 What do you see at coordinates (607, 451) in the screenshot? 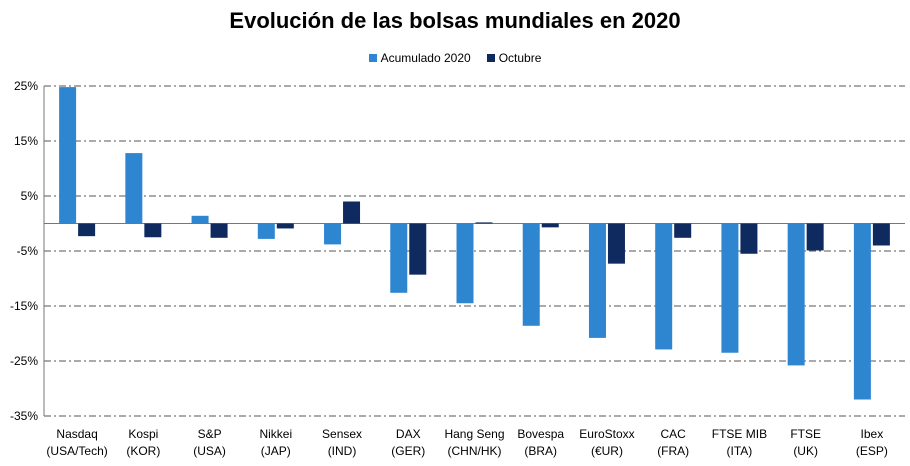
I see `x-tick-label-country: (€UR)` at bounding box center [607, 451].